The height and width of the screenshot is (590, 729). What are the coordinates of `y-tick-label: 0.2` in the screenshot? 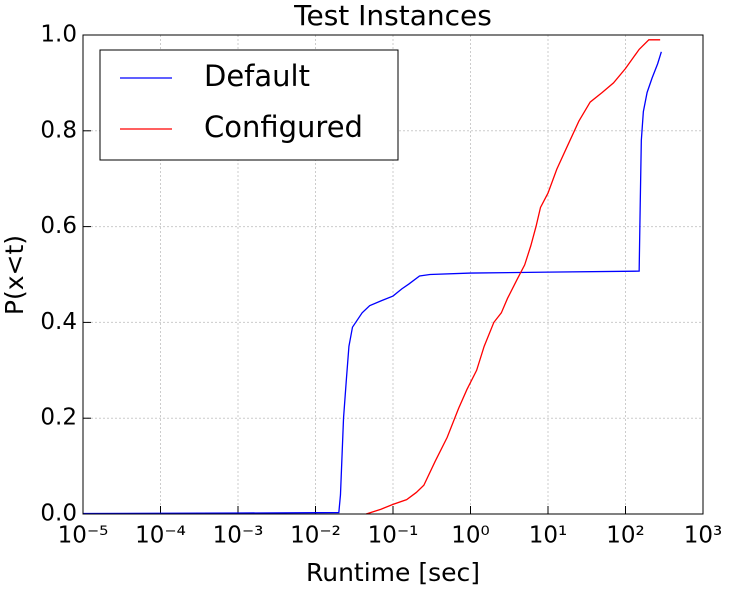 It's located at (58, 418).